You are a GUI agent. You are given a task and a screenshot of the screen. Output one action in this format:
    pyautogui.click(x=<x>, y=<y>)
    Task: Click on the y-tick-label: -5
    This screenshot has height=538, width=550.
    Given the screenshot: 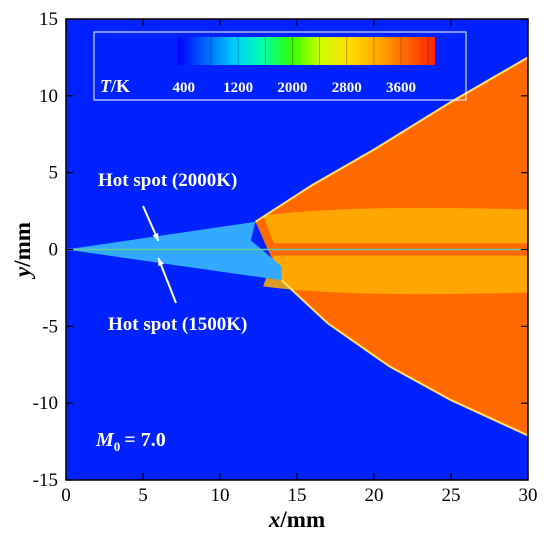 What is the action you would take?
    pyautogui.click(x=50, y=326)
    